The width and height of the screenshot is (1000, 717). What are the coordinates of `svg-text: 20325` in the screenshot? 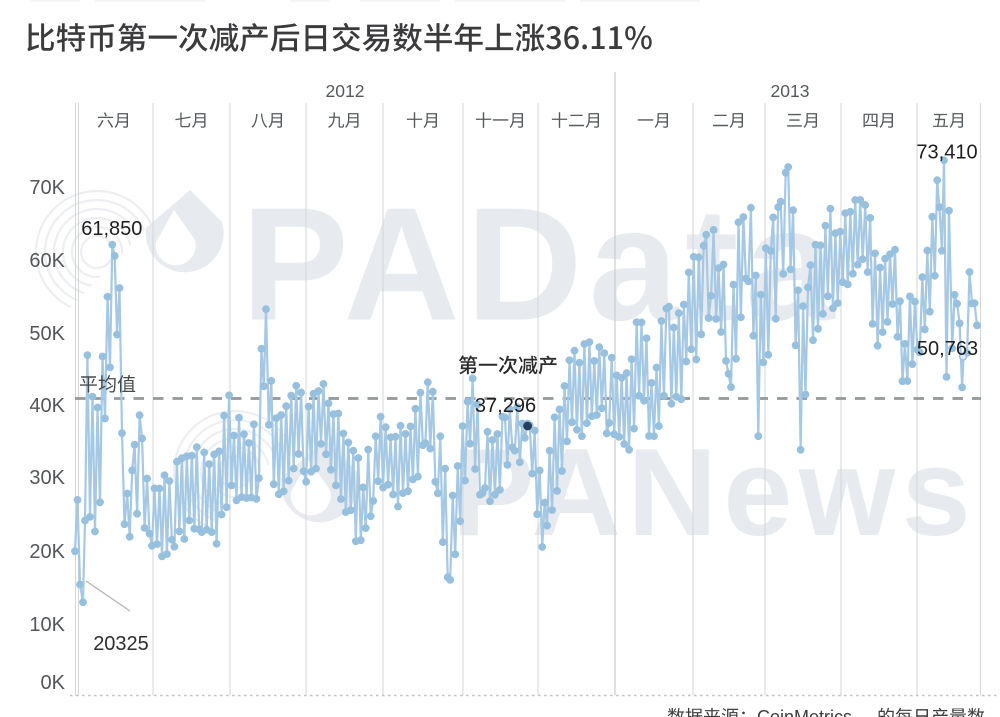 It's located at (121, 644).